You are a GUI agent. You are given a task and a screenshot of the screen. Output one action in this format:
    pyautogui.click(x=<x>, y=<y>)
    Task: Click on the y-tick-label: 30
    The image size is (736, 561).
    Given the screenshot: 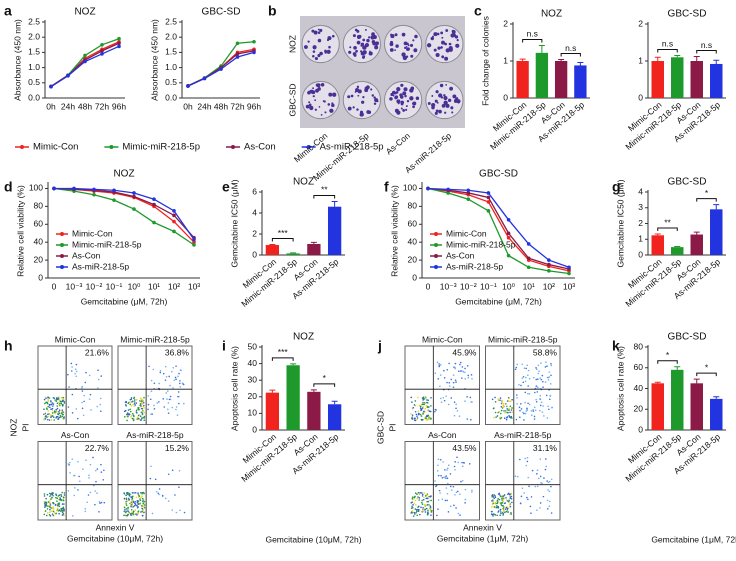 What is the action you would take?
    pyautogui.click(x=253, y=379)
    